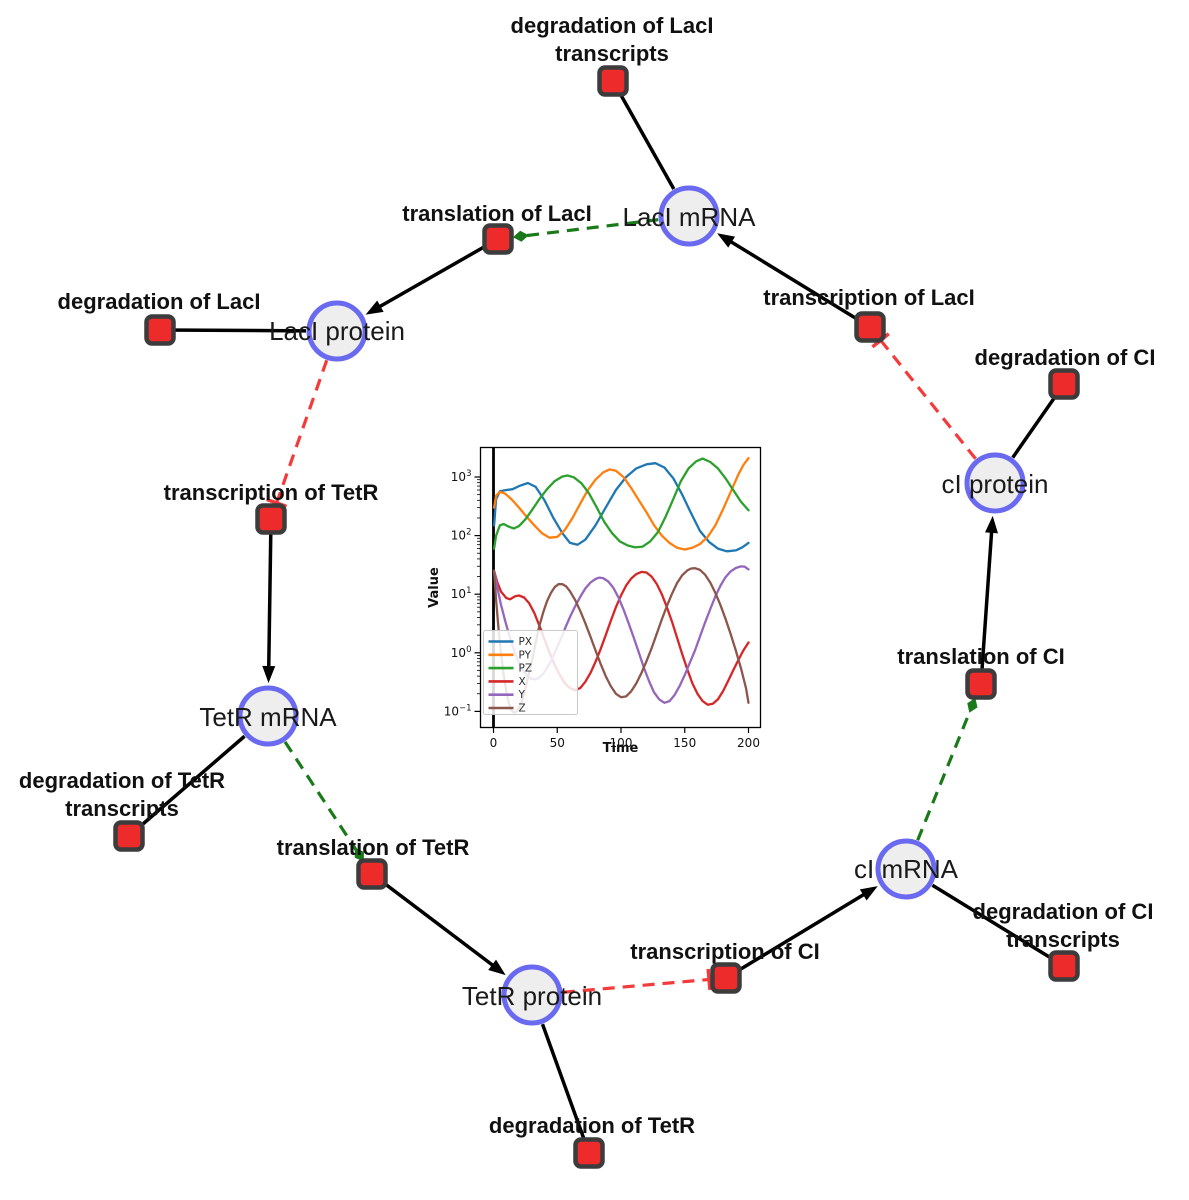 The image size is (1189, 1200). Describe the element at coordinates (981, 684) in the screenshot. I see `reaction-node-tl_ci` at that location.